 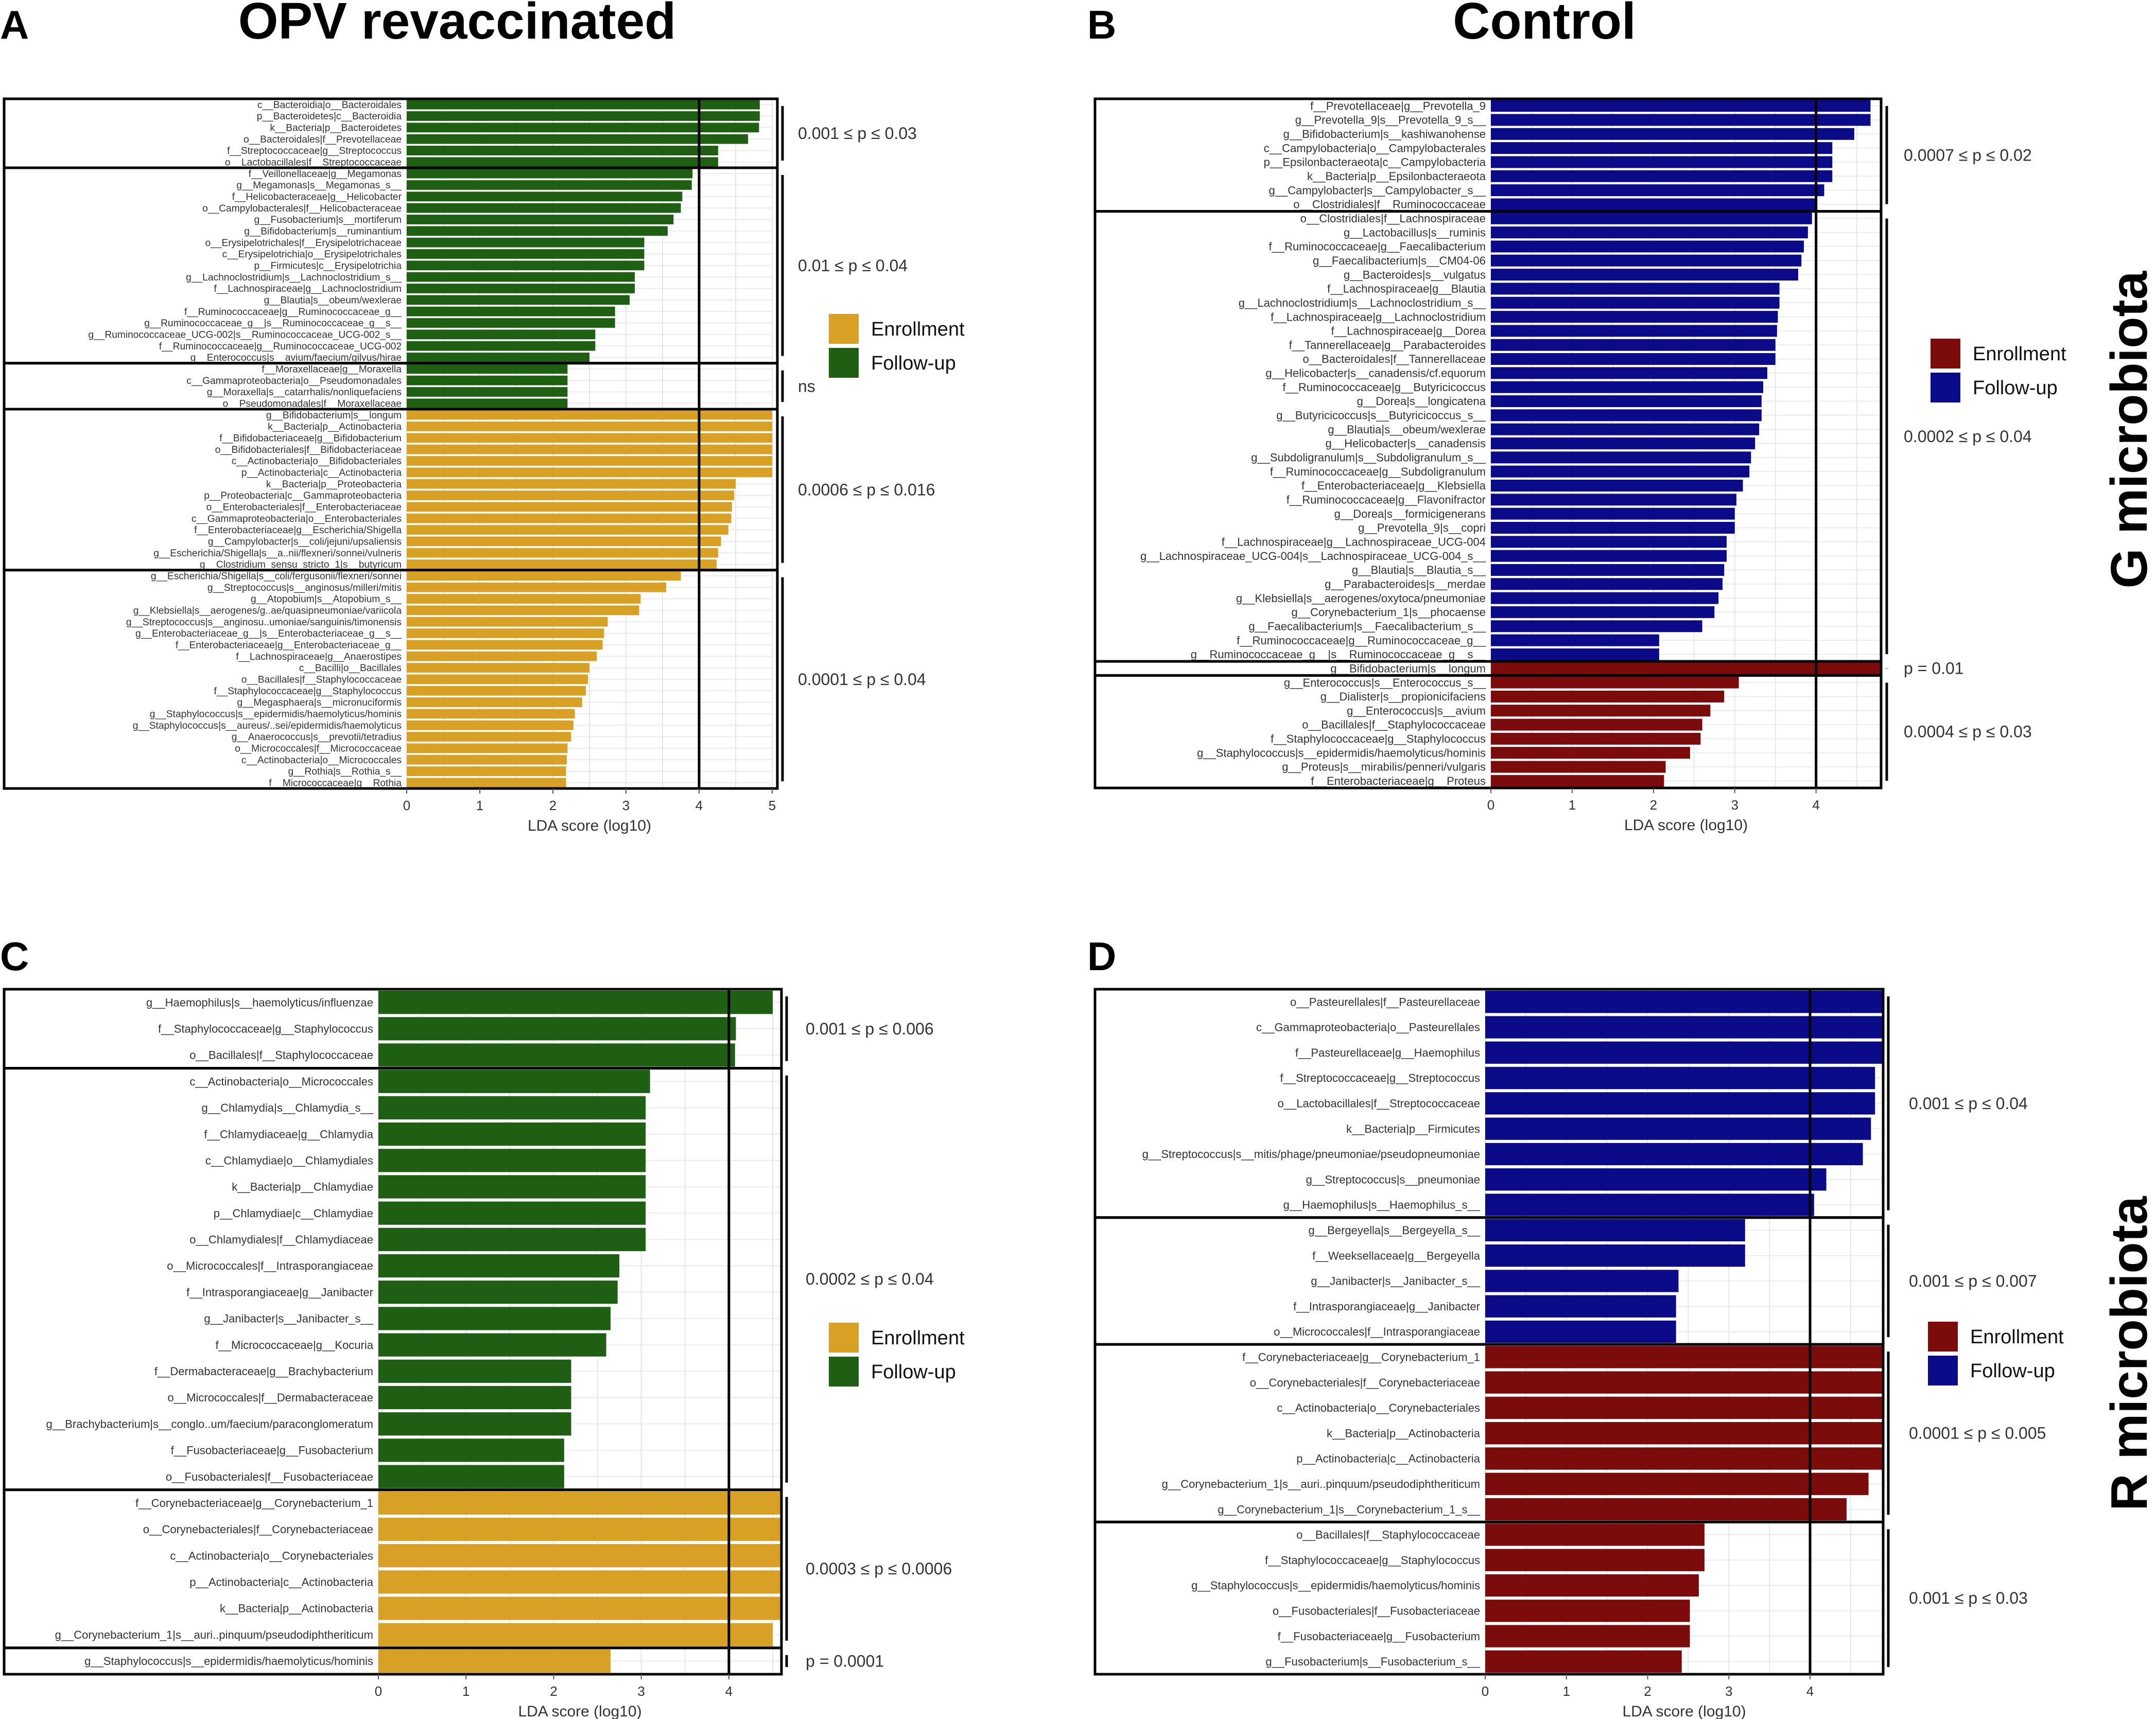 I want to click on taxon-label: o__Fusobacteriales|f__Fusobacteriaceae, so click(x=269, y=1477).